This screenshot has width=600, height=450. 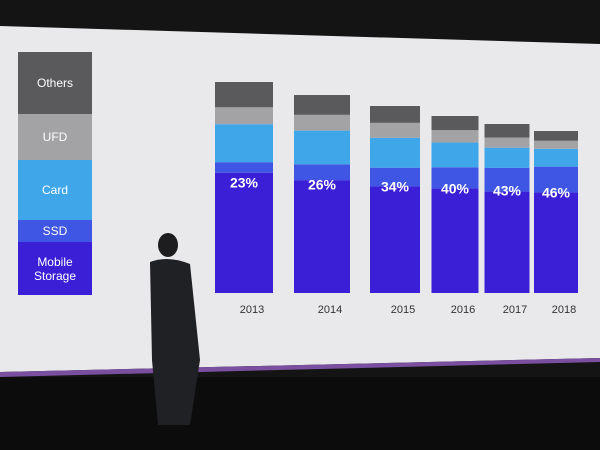 I want to click on share-label: 34%, so click(x=395, y=187).